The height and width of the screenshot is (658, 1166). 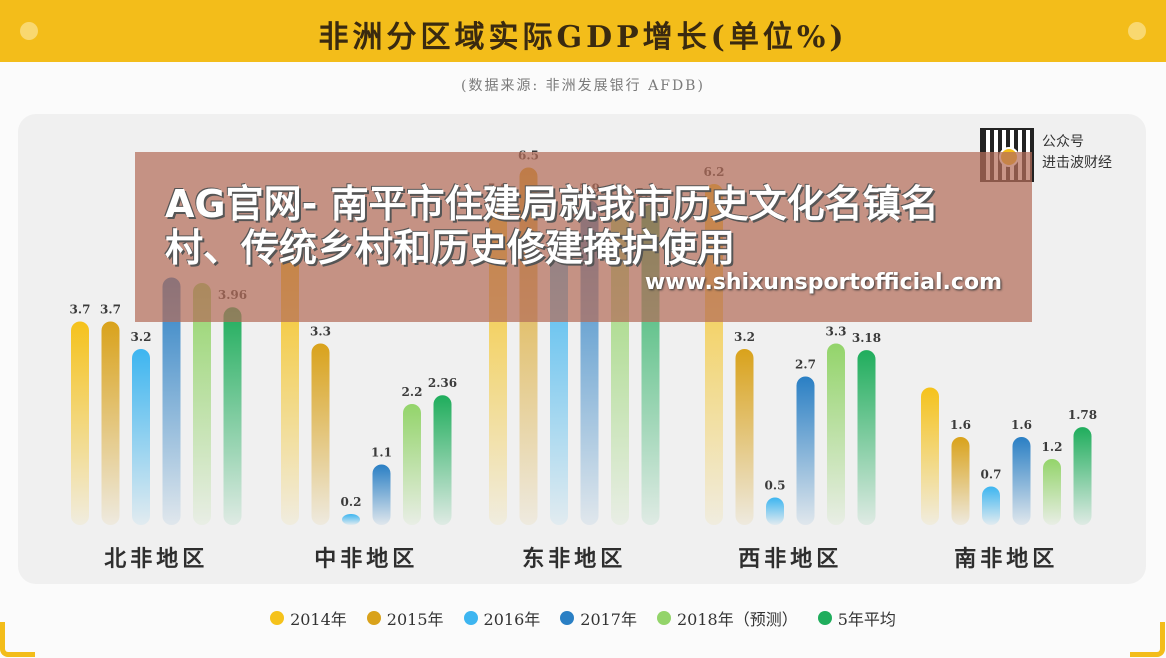 I want to click on legend-item-3: 2017年, so click(x=598, y=618).